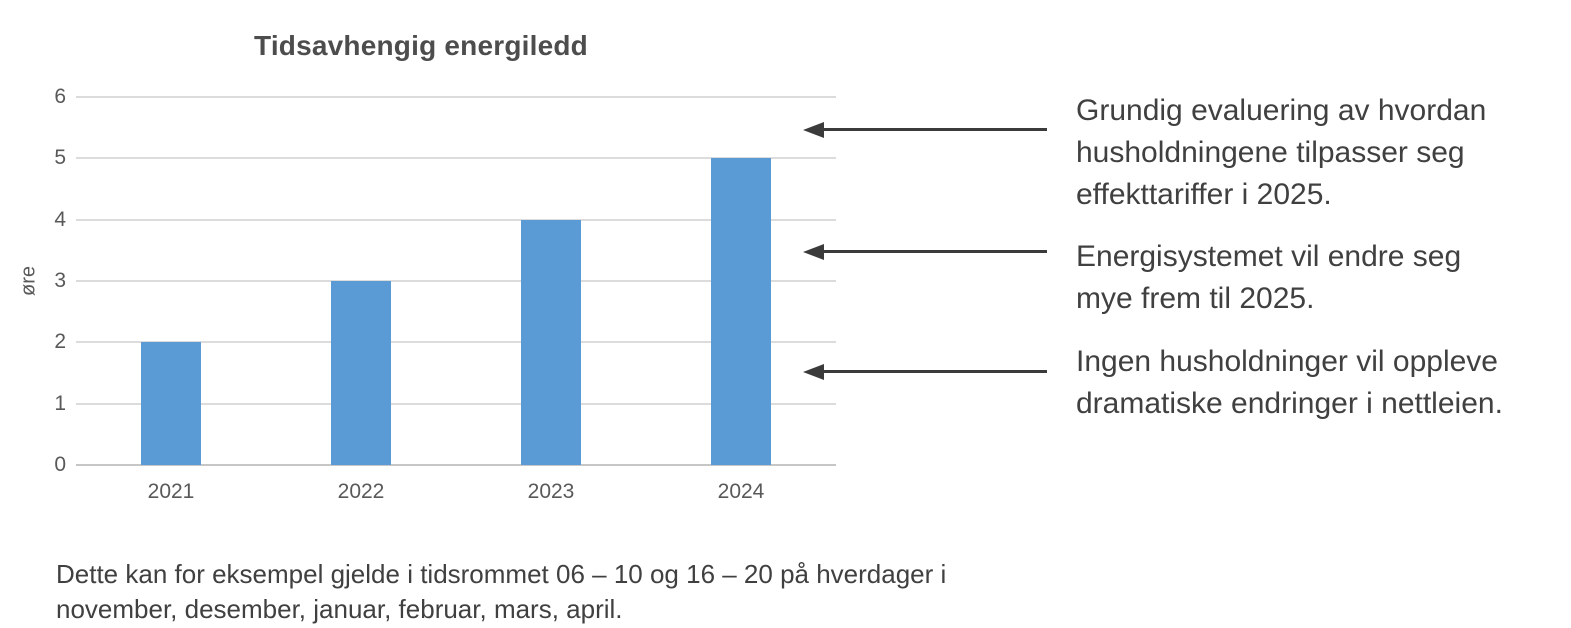  Describe the element at coordinates (456, 465) in the screenshot. I see `x-axis-line` at that location.